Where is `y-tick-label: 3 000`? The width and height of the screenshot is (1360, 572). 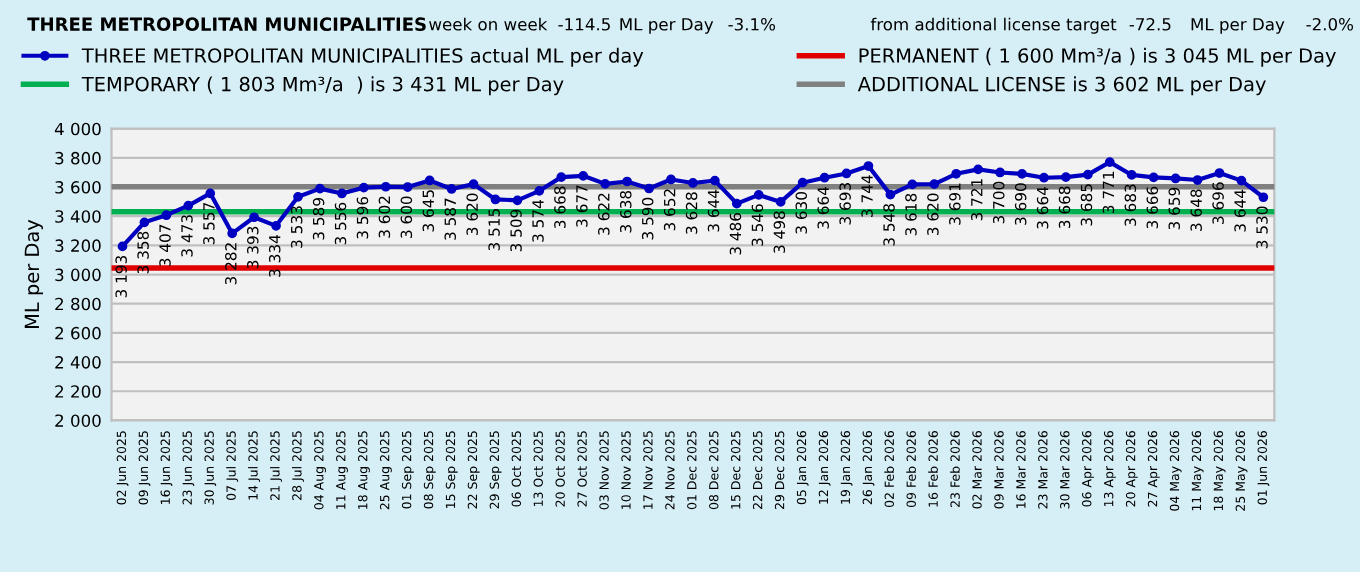 y-tick-label: 3 000 is located at coordinates (78, 275).